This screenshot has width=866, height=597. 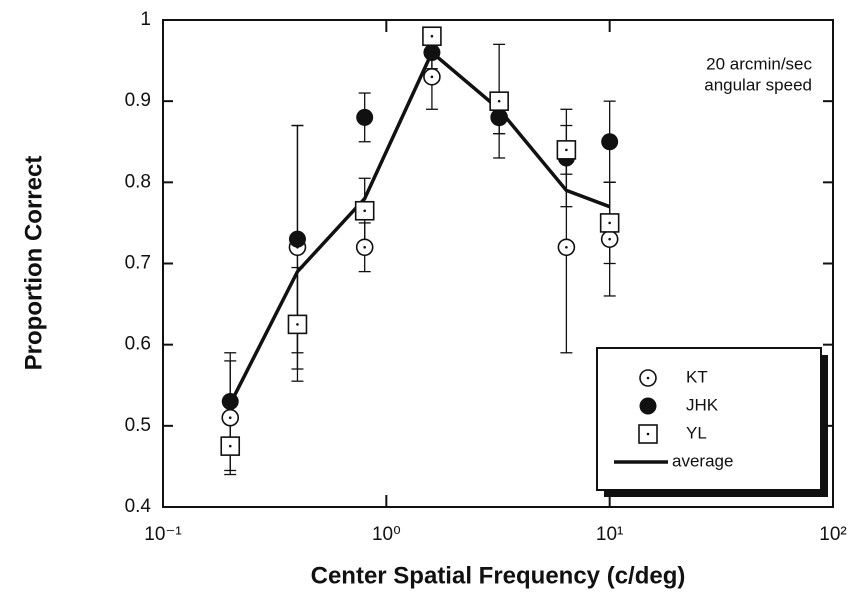 I want to click on y-tick-label: 0.9, so click(x=138, y=100).